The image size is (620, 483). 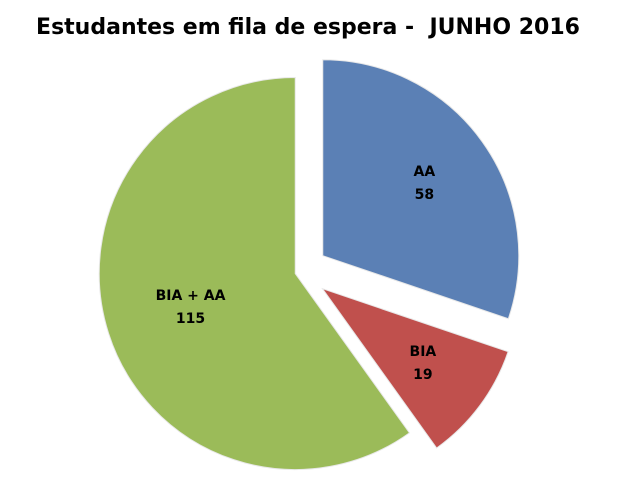 What do you see at coordinates (424, 195) in the screenshot?
I see `slice-value: 58` at bounding box center [424, 195].